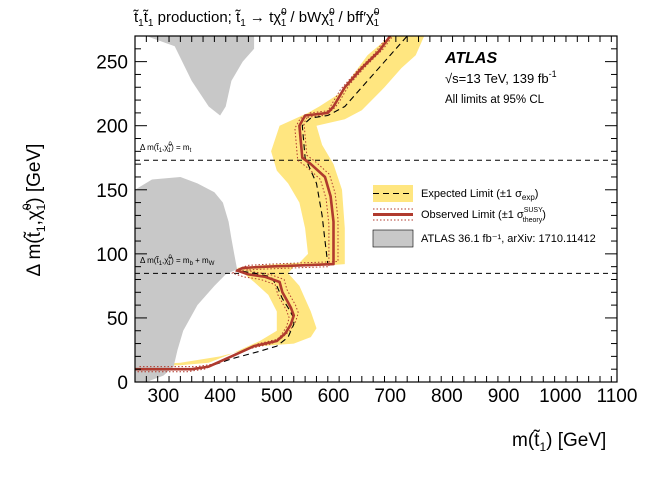 The height and width of the screenshot is (477, 664). What do you see at coordinates (495, 100) in the screenshot?
I see `cl-label: All limits at 95% CL` at bounding box center [495, 100].